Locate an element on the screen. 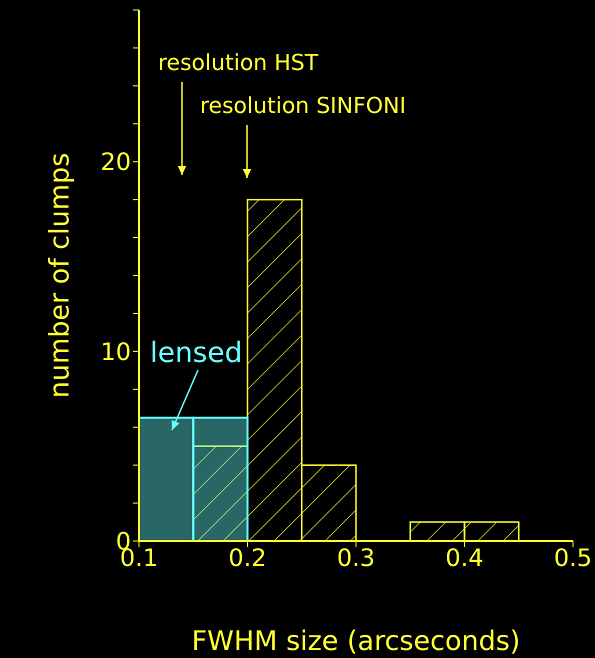 This screenshot has width=595, height=658. y-tick-label: 10 is located at coordinates (115, 352).